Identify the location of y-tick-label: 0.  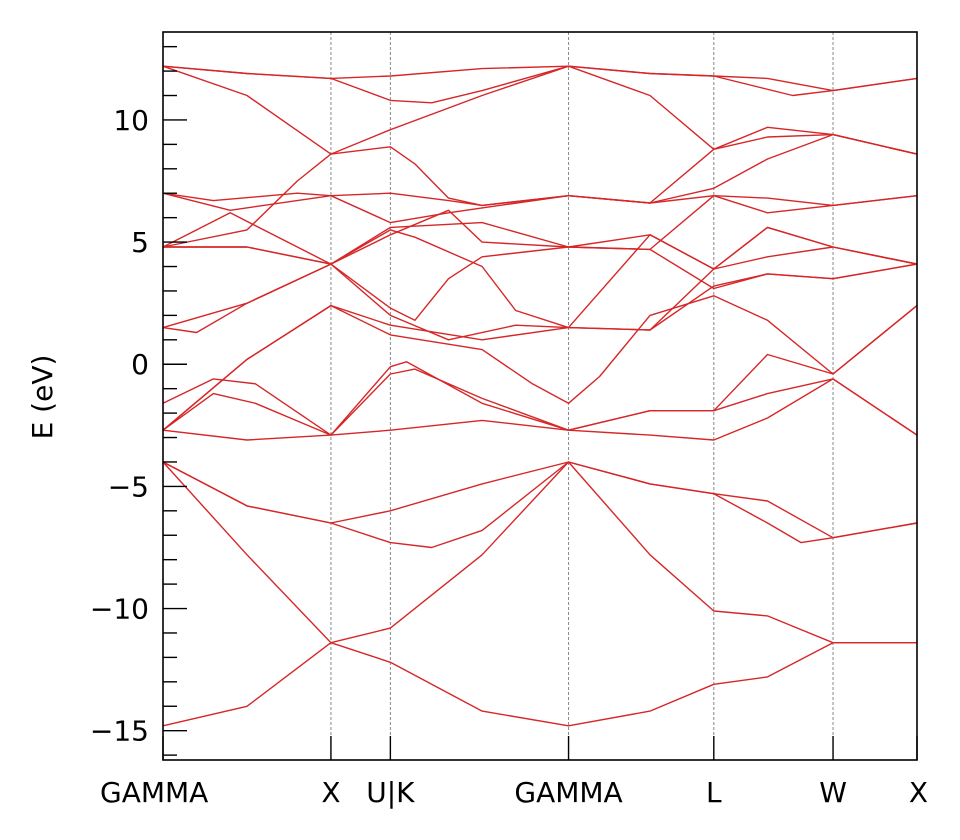
(140, 364).